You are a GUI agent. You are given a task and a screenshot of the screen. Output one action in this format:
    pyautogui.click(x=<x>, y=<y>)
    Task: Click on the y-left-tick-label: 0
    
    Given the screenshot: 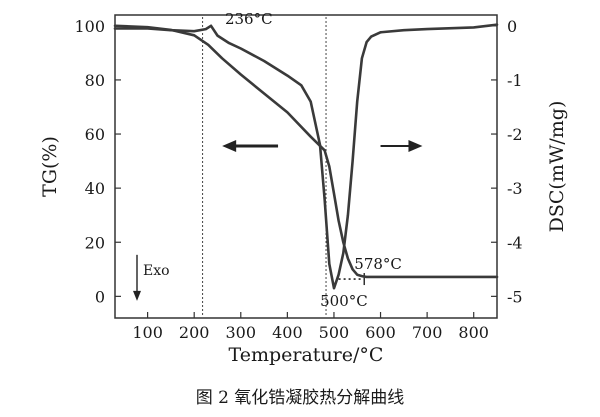 What is the action you would take?
    pyautogui.click(x=100, y=296)
    